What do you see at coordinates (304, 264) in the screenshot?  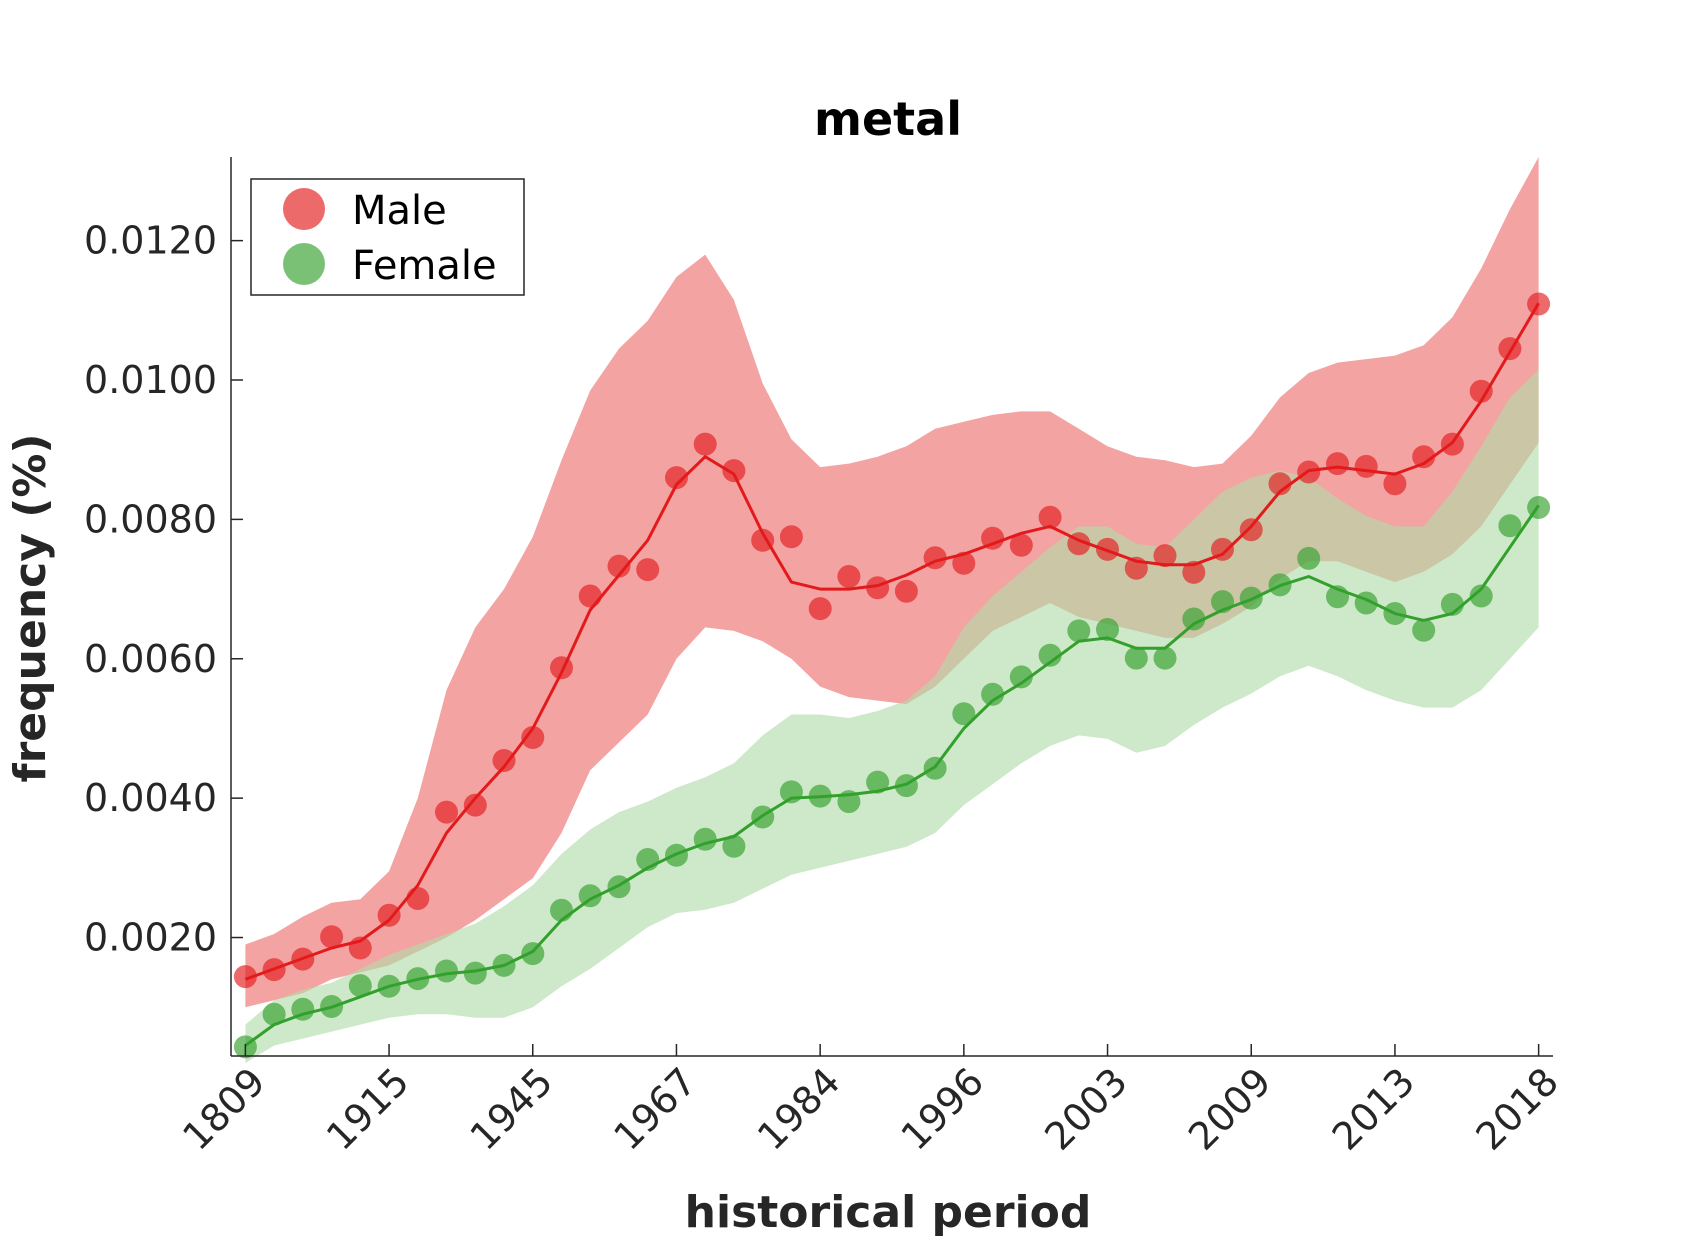 I see `legend-marker-female` at bounding box center [304, 264].